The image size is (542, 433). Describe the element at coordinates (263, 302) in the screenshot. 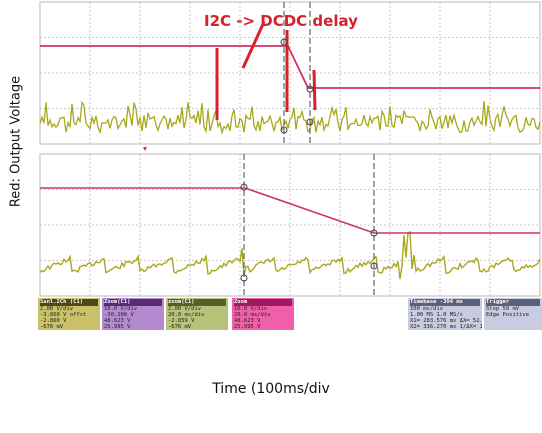

I see `channel-header: Zoom` at that location.